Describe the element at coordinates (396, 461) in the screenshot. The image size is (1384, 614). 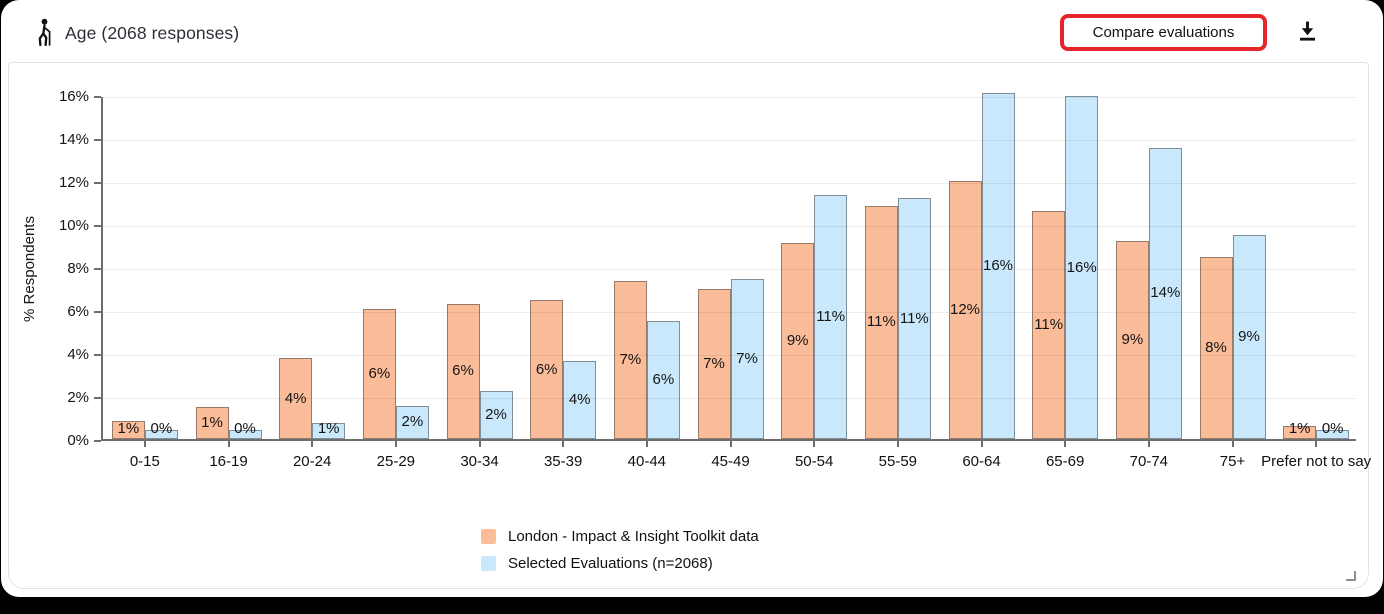
I see `x-axis-category-label: 25-29` at that location.